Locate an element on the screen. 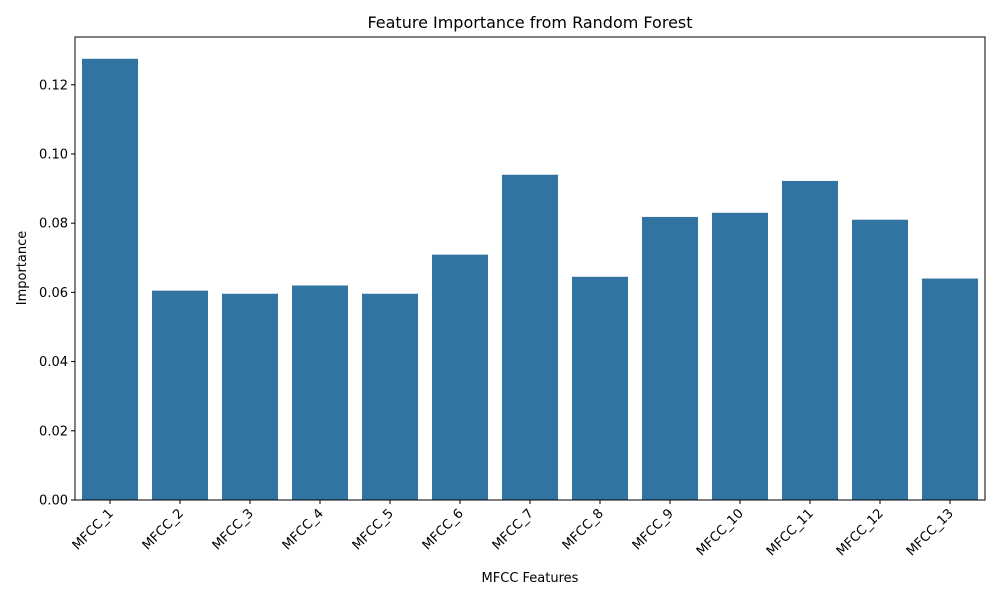 The width and height of the screenshot is (1000, 600). y-tick-label: 0.02 is located at coordinates (53, 431).